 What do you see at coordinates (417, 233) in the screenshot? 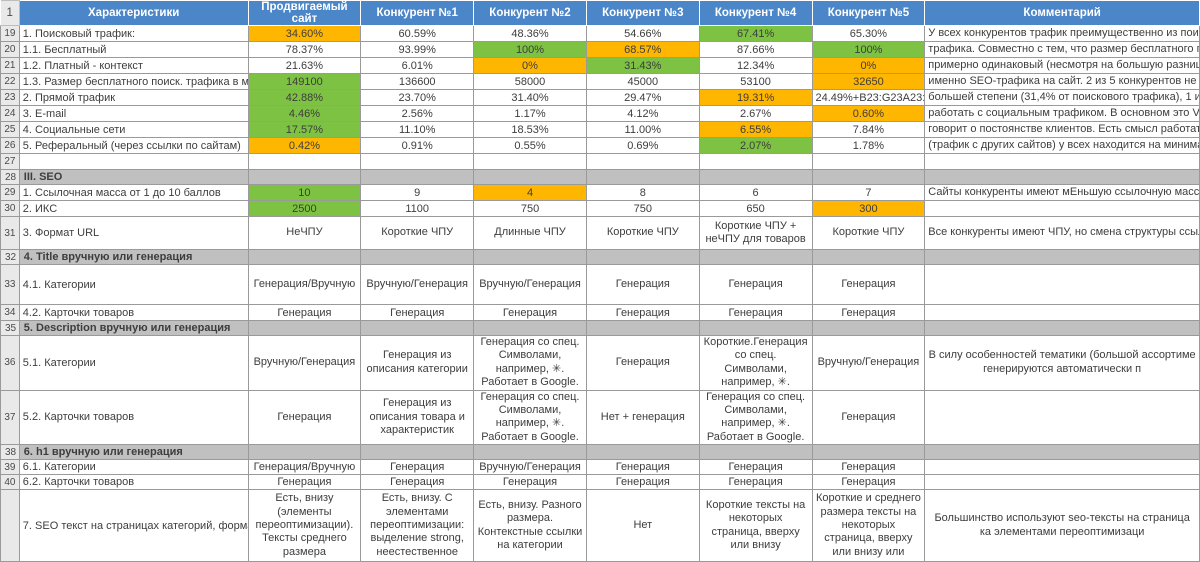
I see `data-cell-col2: Короткие ЧПУ` at bounding box center [417, 233].